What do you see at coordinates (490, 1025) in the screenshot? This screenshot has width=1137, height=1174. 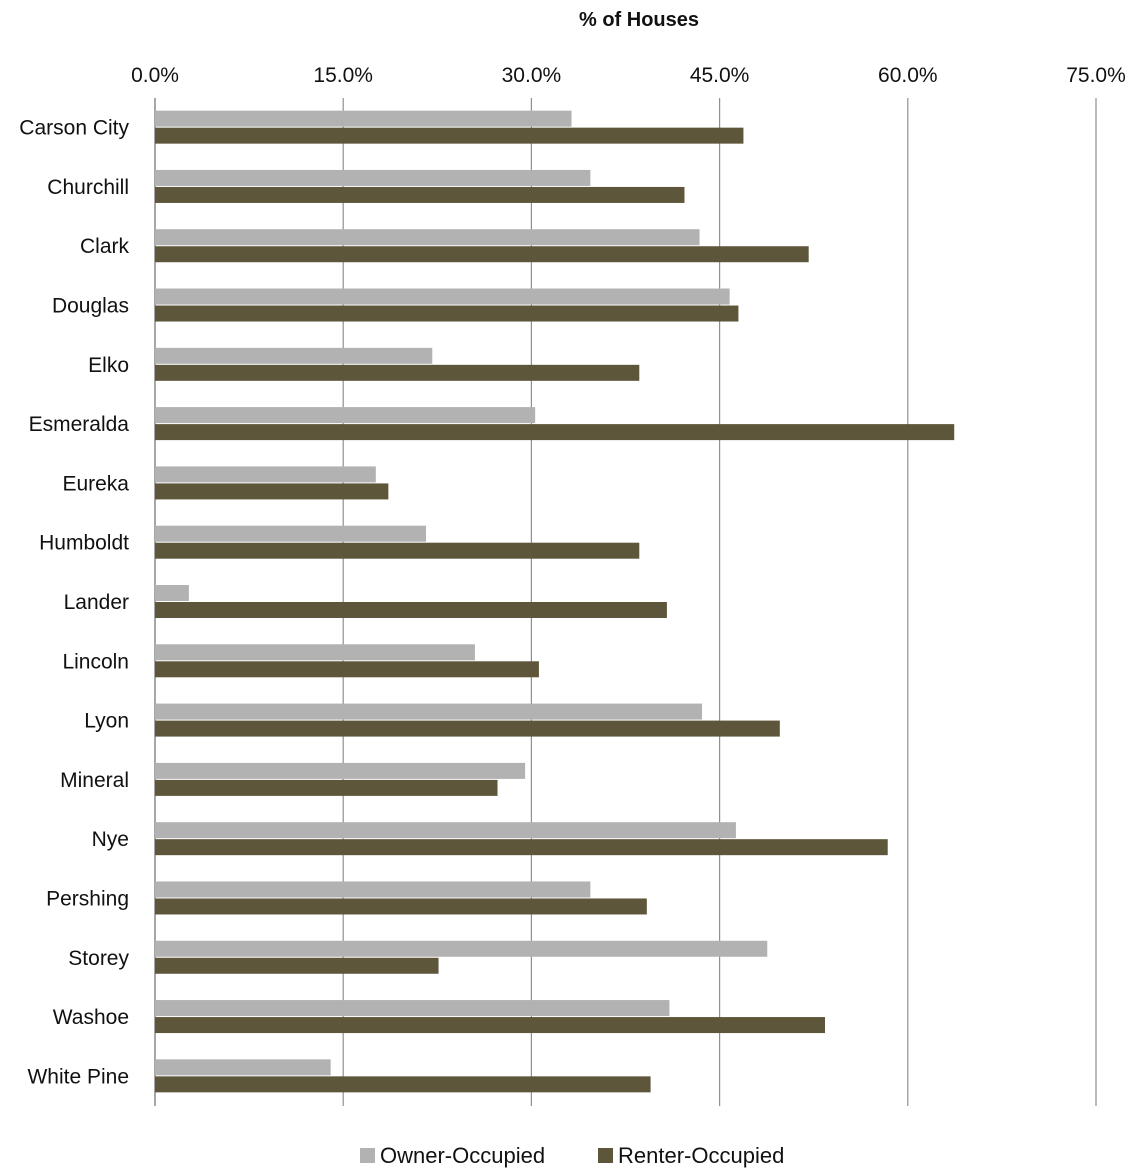 I see `bar-renter-occupied-washoe` at bounding box center [490, 1025].